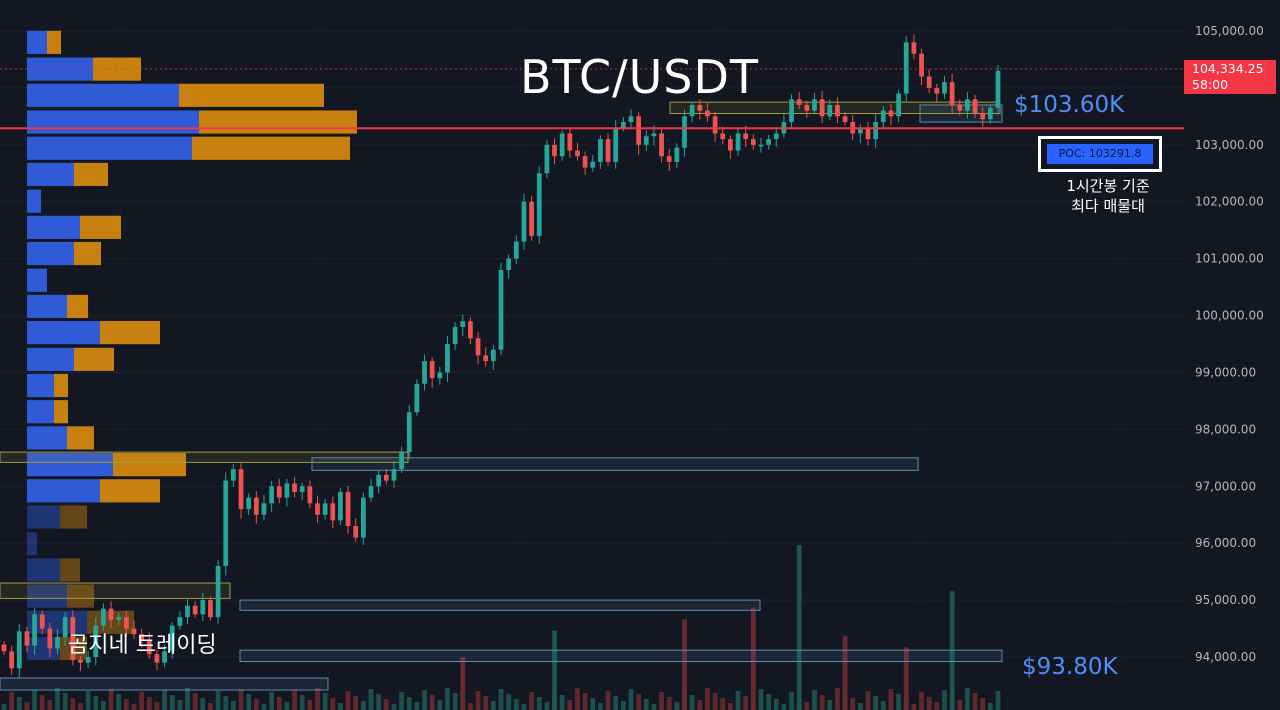  Describe the element at coordinates (615, 464) in the screenshot. I see `supply-zone-box` at that location.